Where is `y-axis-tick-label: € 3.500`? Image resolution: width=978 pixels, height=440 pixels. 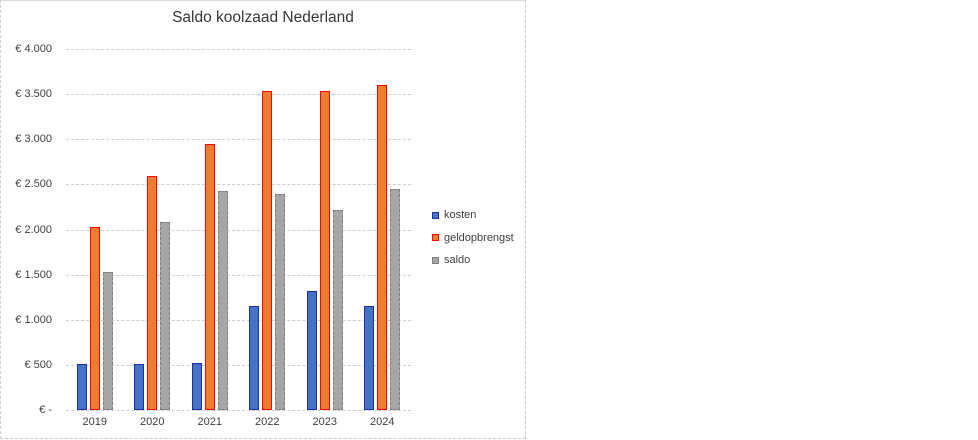
y-axis-tick-label: € 3.500 is located at coordinates (33, 94).